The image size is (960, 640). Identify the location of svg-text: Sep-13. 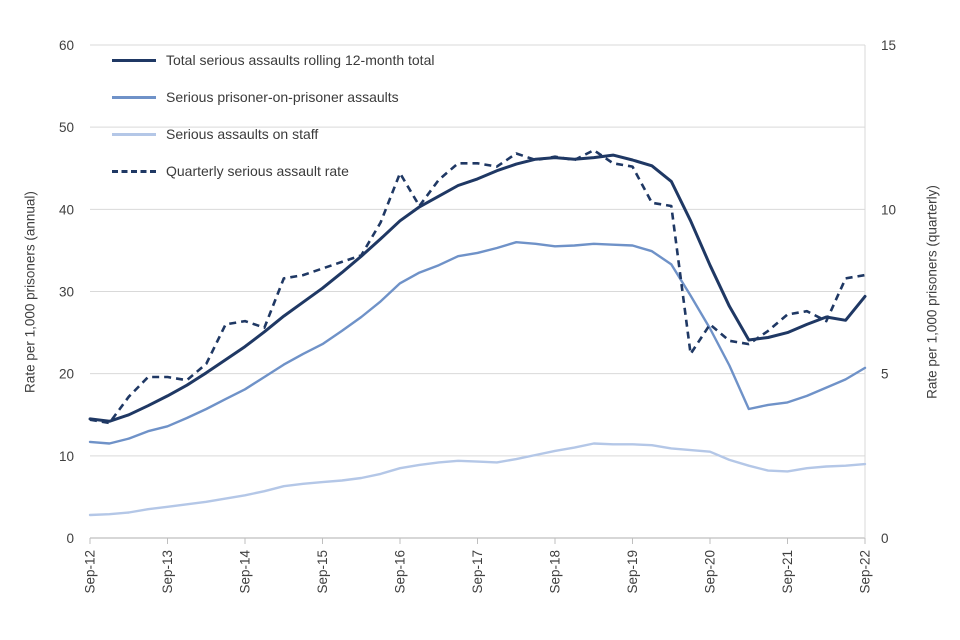
(167, 572).